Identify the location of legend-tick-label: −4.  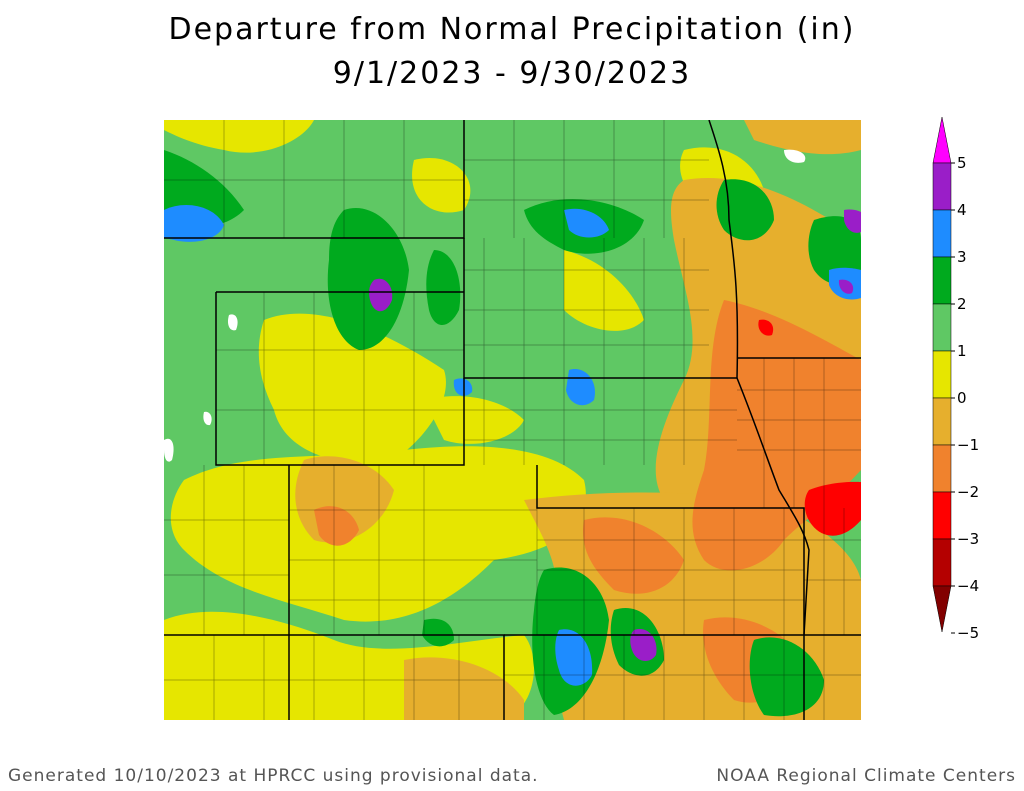
(968, 586).